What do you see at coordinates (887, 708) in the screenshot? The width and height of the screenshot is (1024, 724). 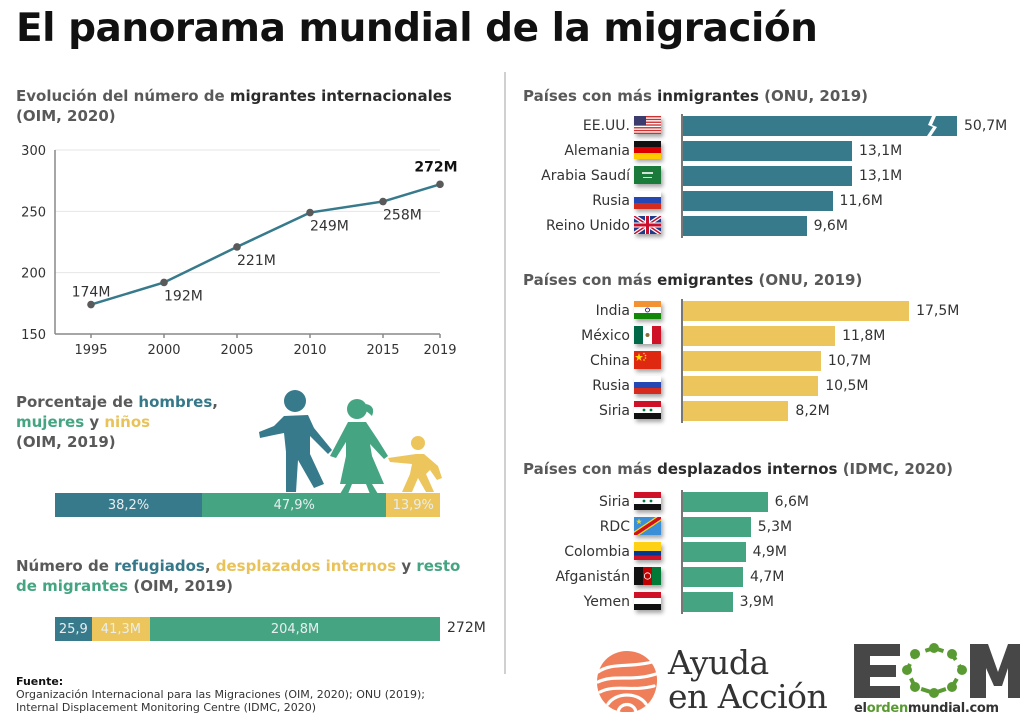 I see `eom-url-b: orden` at bounding box center [887, 708].